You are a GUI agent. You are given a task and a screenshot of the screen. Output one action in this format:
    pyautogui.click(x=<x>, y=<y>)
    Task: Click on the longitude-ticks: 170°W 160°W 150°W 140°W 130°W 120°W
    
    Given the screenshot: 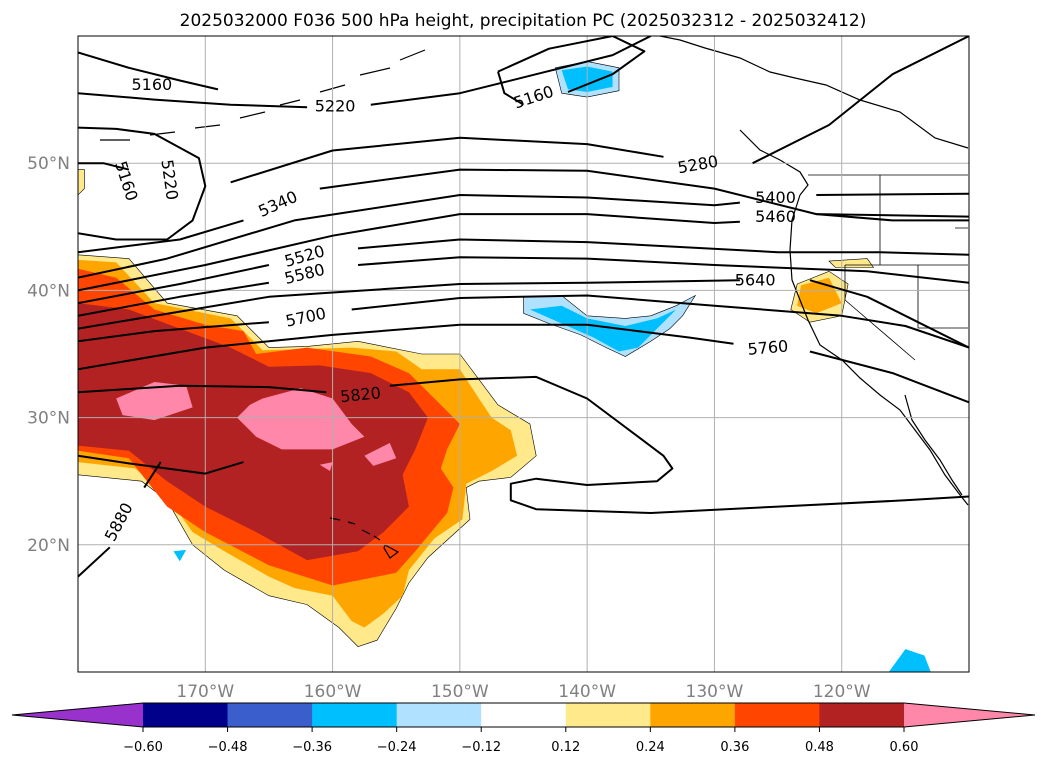 What is the action you would take?
    pyautogui.click(x=523, y=692)
    